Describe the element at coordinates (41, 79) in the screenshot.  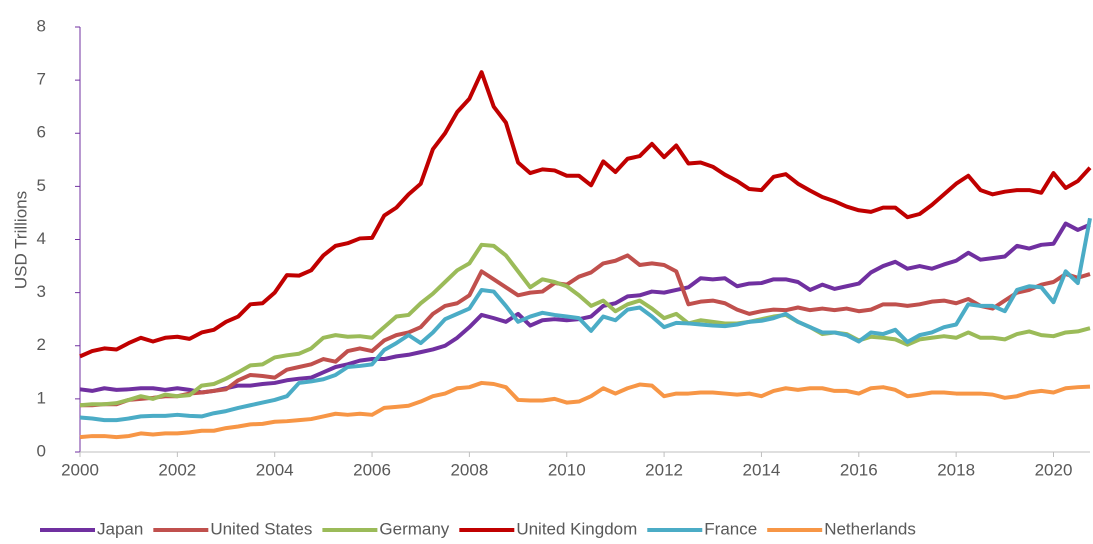
I see `y-tick-label: 7` at that location.